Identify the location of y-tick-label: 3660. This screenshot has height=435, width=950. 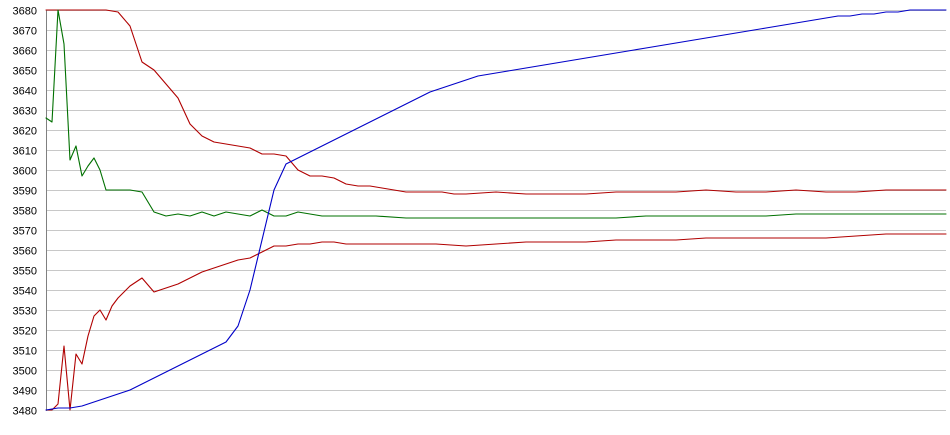
(25, 52).